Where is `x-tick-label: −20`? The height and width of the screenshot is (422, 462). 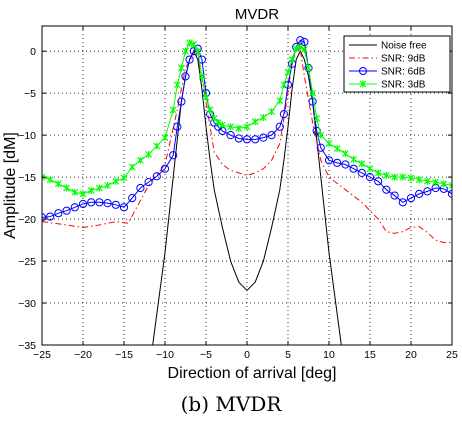 x-tick-label: −20 is located at coordinates (83, 355).